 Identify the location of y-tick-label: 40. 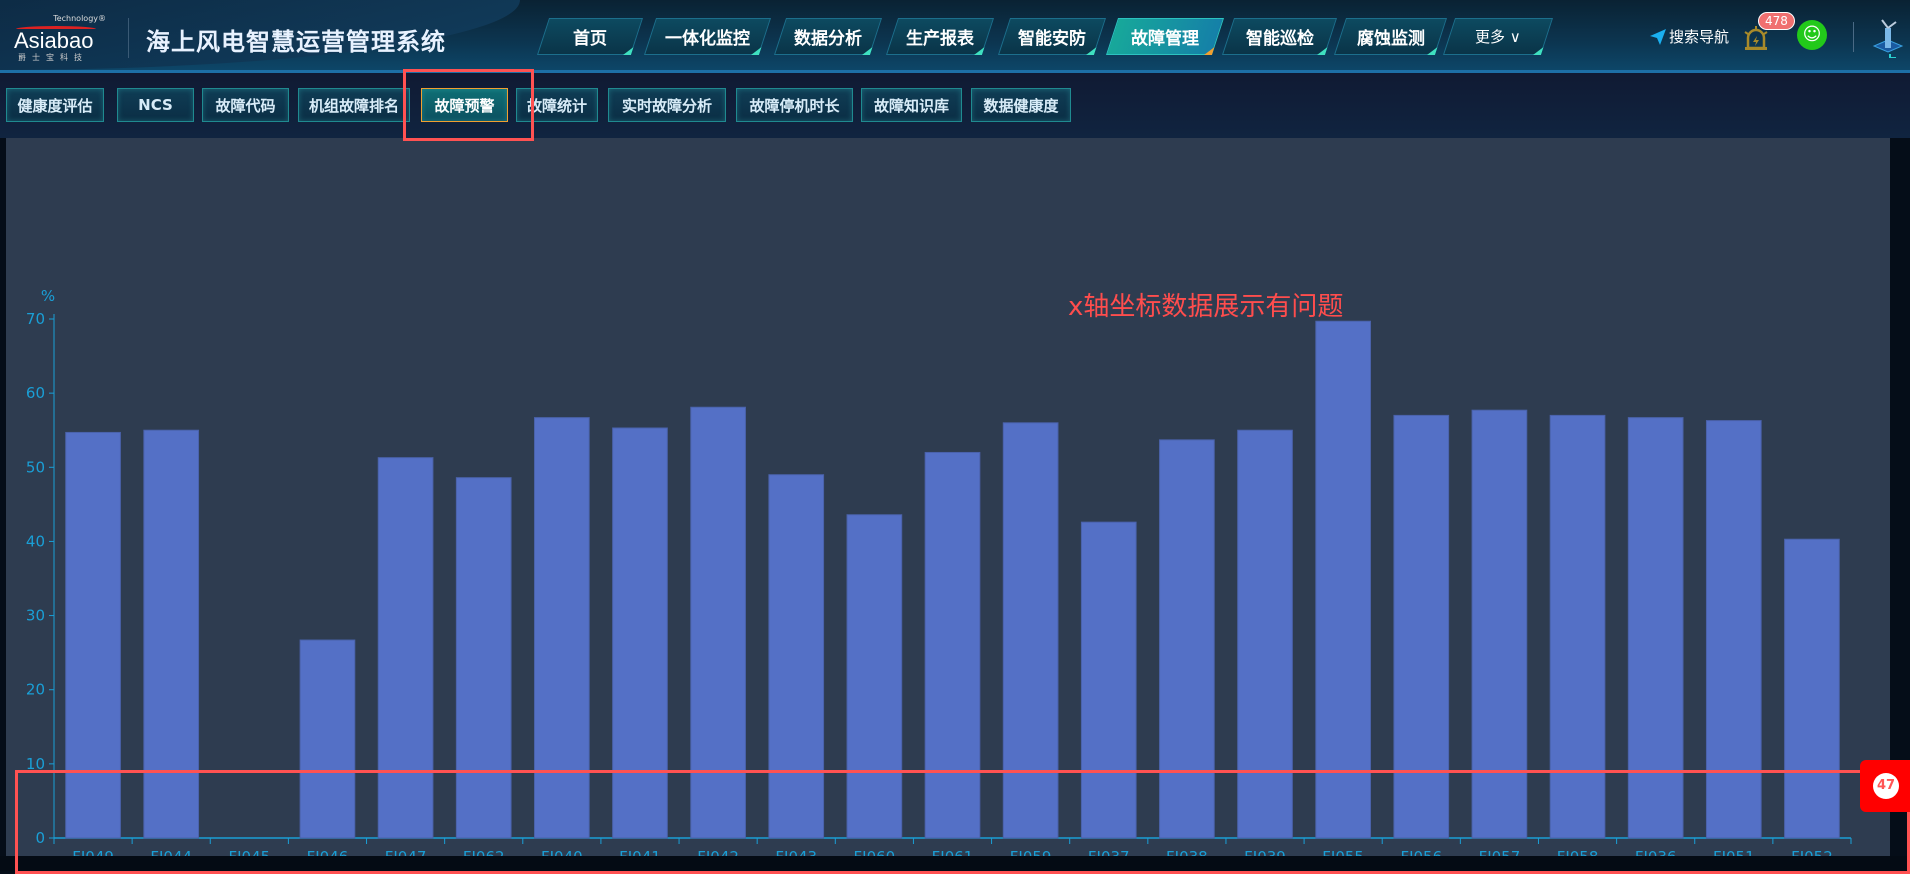
(35, 541).